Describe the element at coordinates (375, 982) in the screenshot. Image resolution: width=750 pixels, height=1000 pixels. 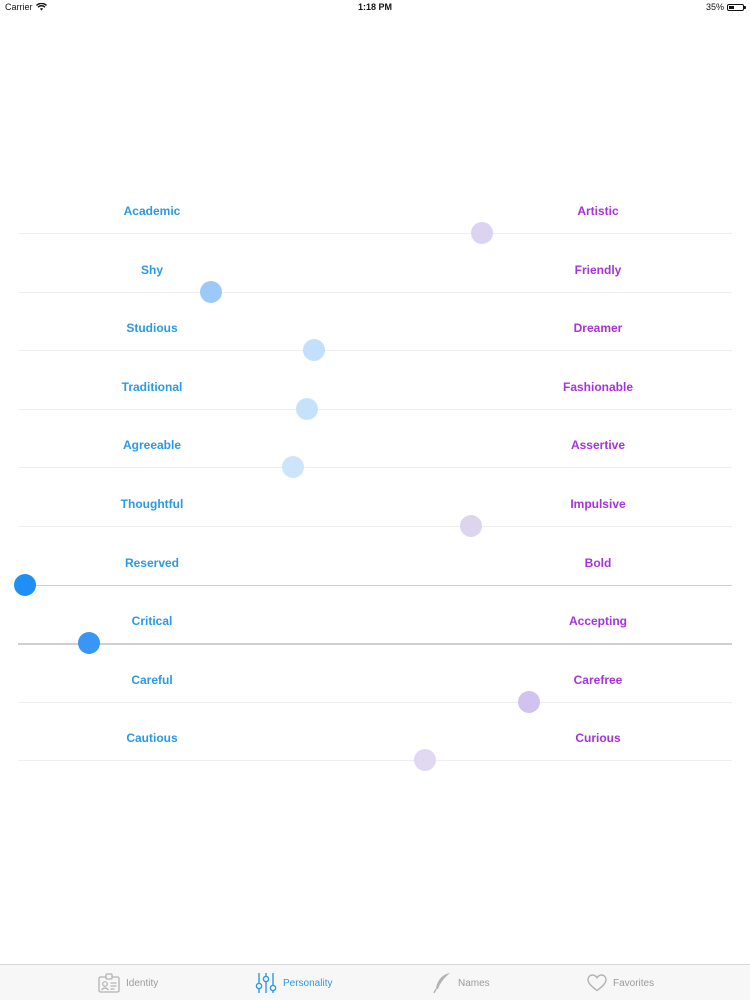
I see `tab-bar: Identity Personality Names Favorites` at that location.